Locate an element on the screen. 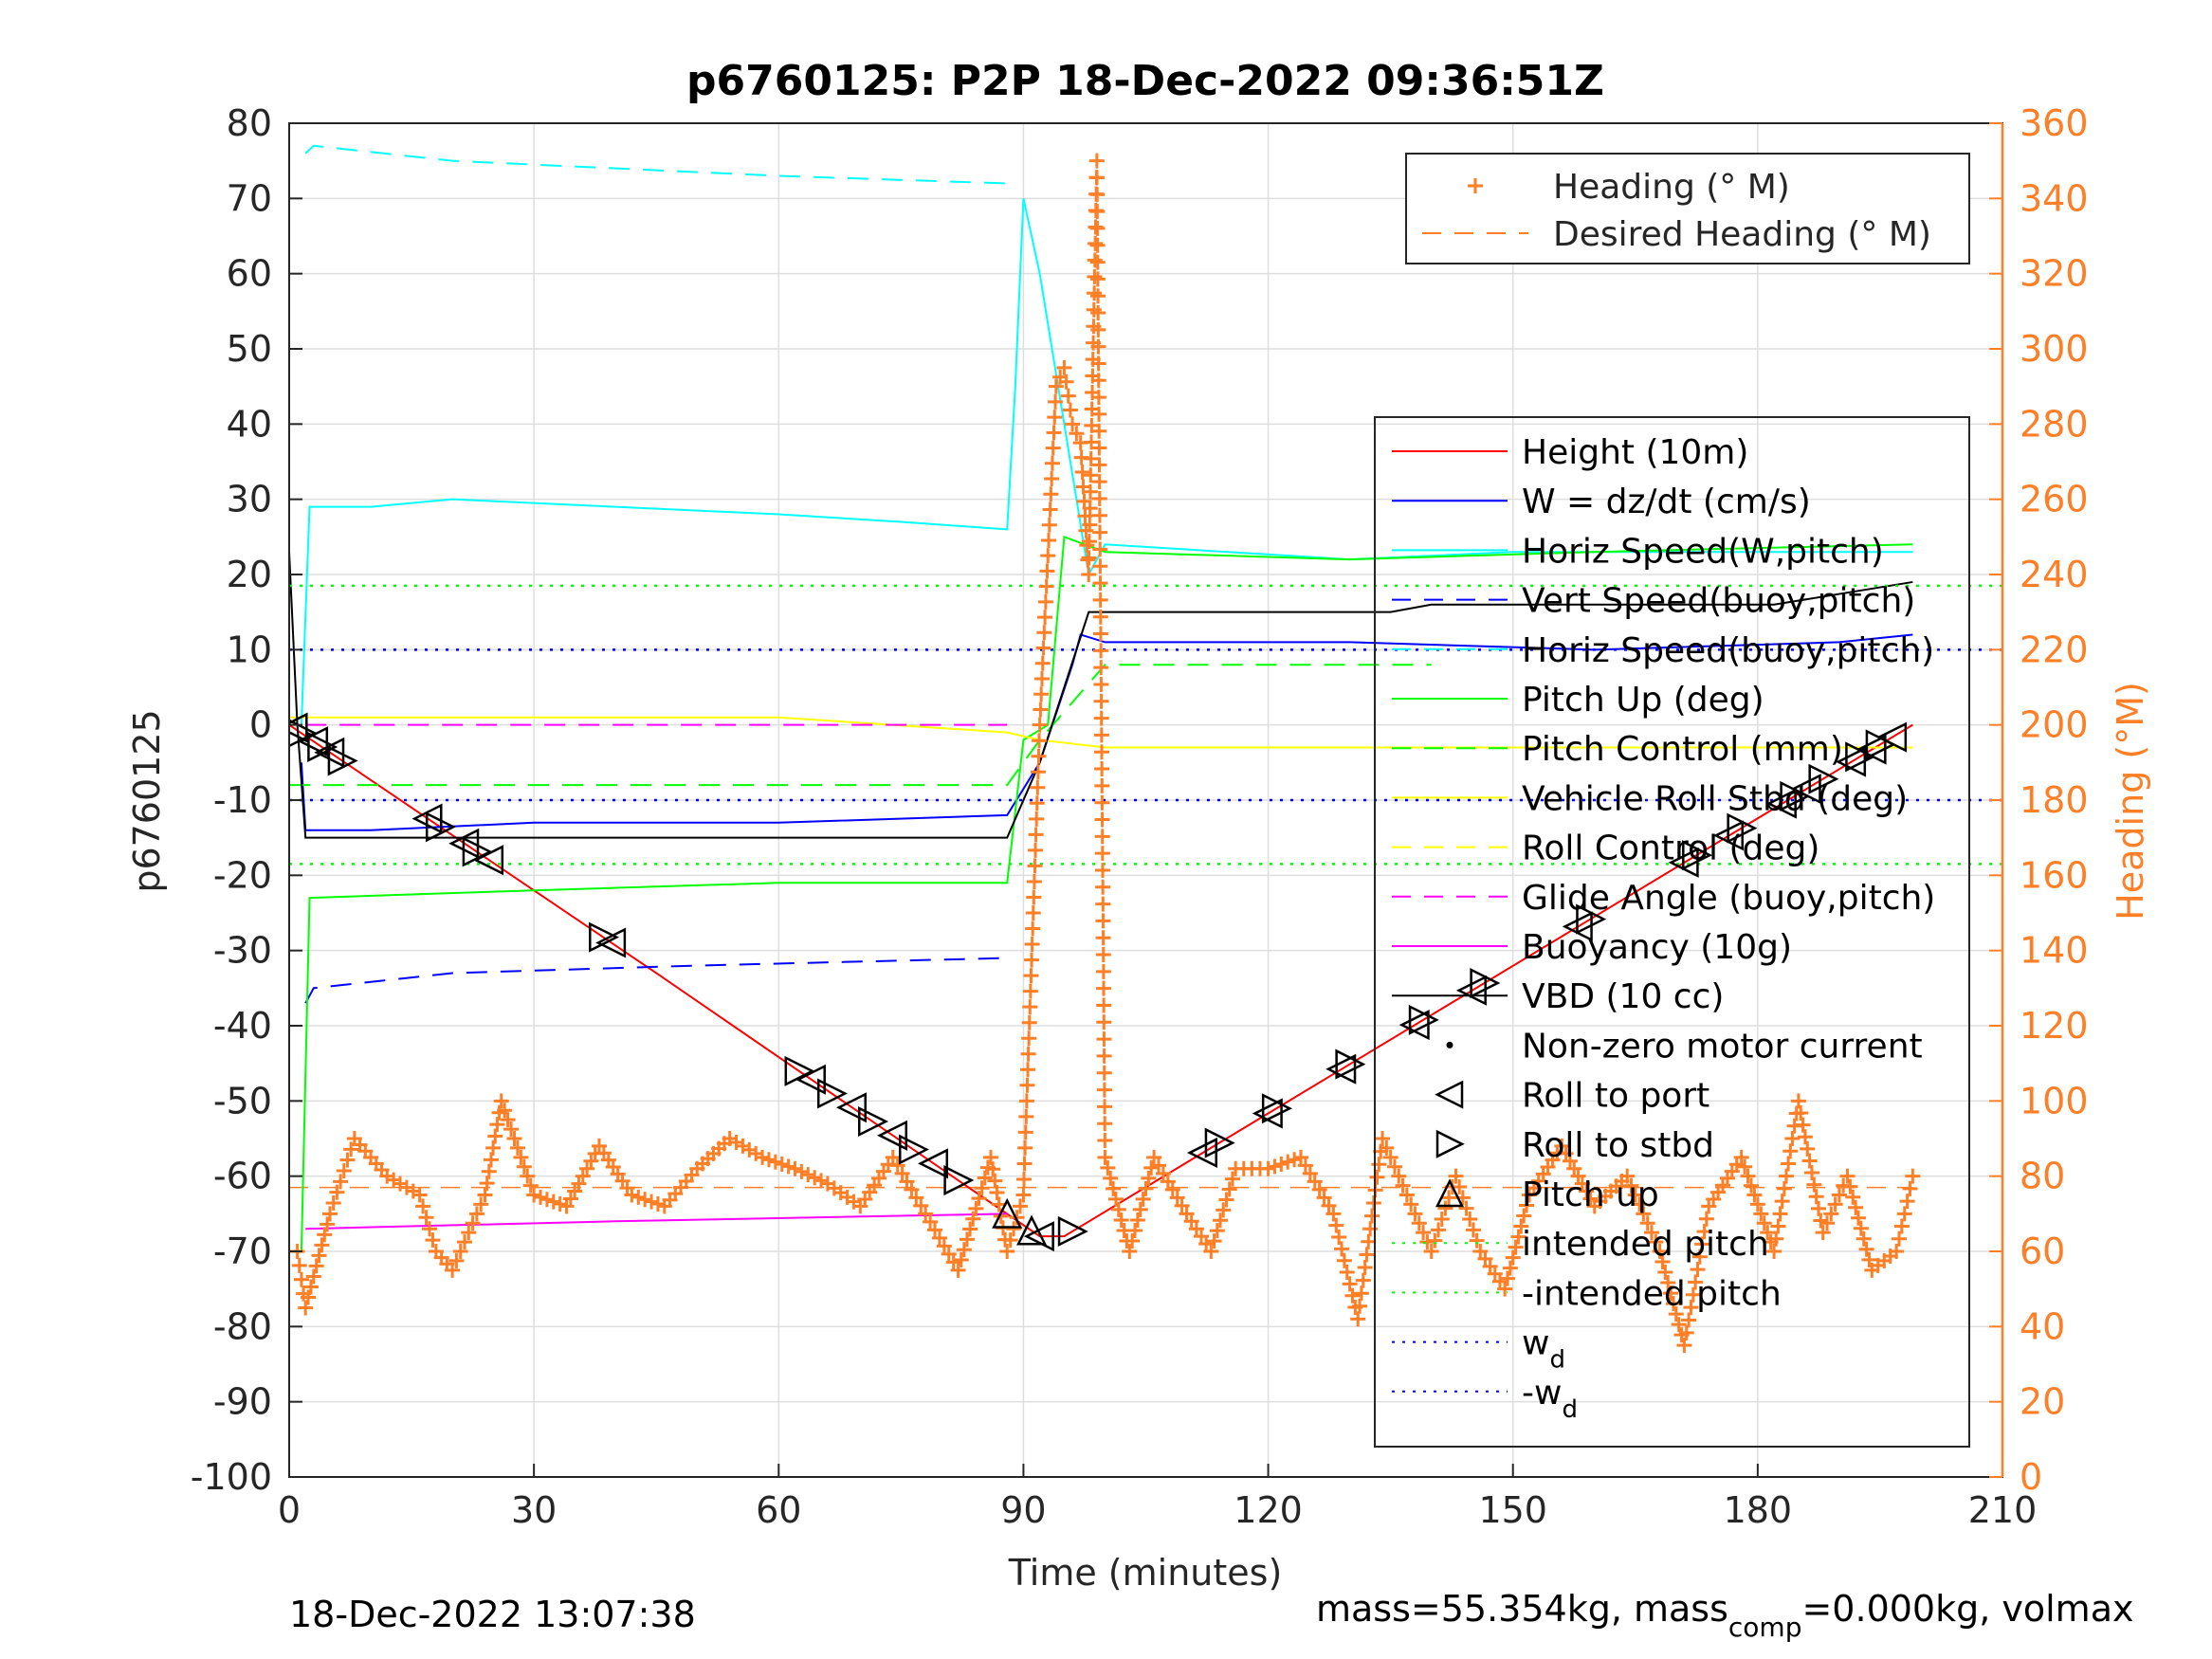  series-vert-speed-buoy-pitch- is located at coordinates (656, 980).